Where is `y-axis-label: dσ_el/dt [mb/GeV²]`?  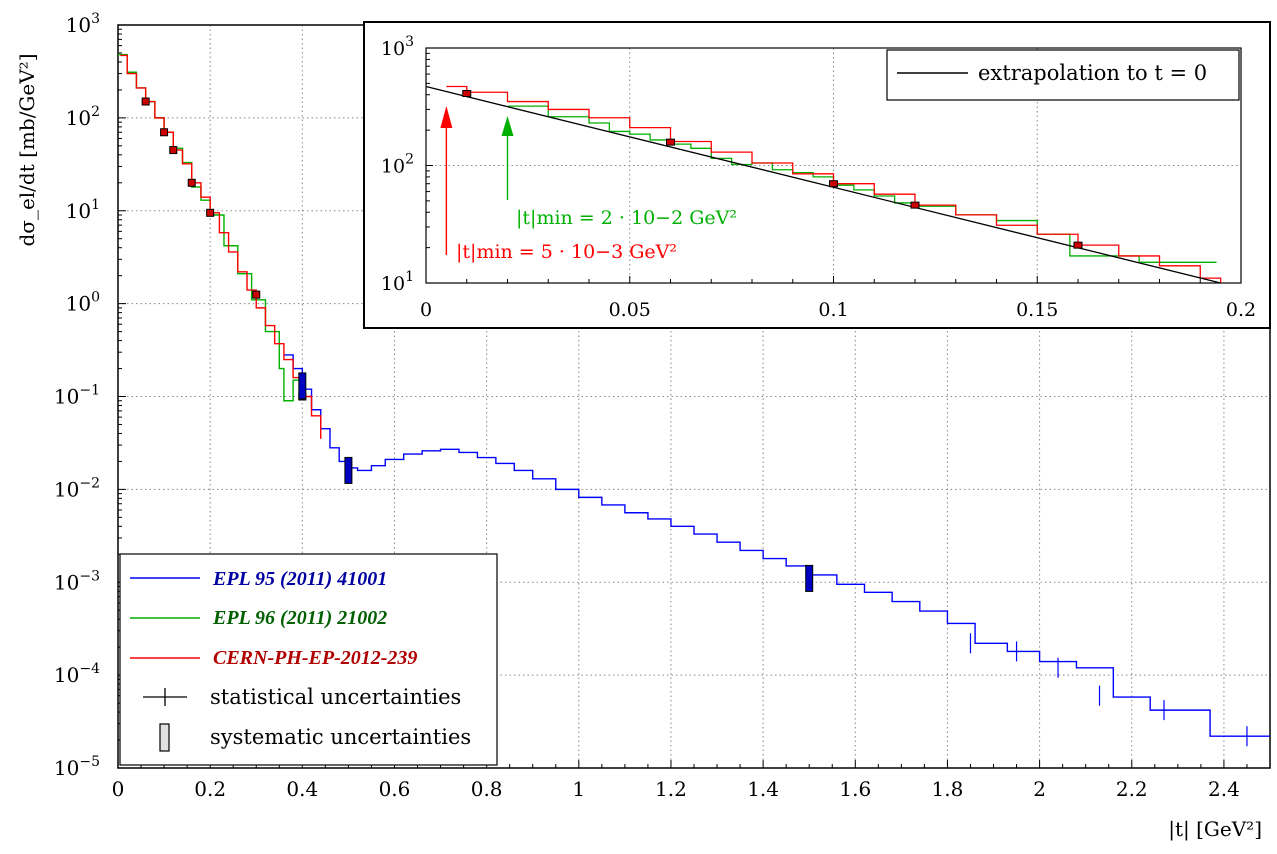 y-axis-label: dσ_el/dt [mb/GeV²] is located at coordinates (27, 149).